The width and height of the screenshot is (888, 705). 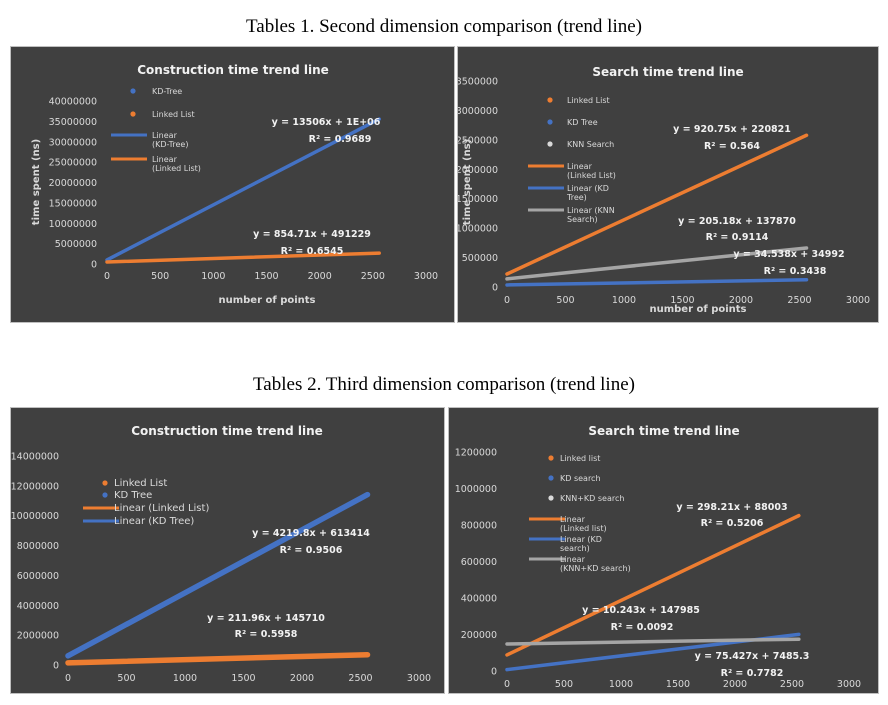 What do you see at coordinates (35, 486) in the screenshot?
I see `y-tick-label: 12000000` at bounding box center [35, 486].